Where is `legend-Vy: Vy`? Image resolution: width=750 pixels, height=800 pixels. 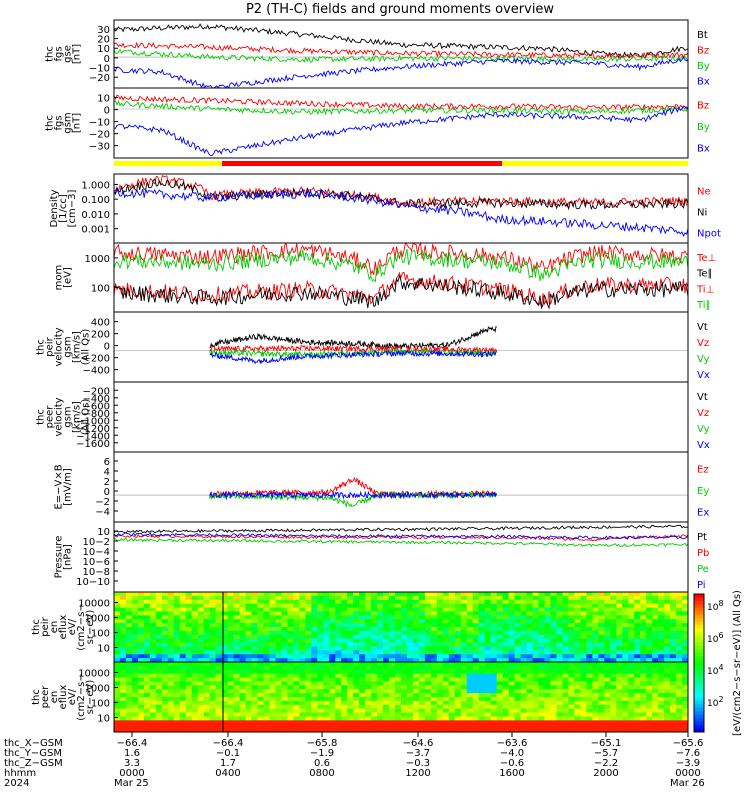
legend-Vy: Vy is located at coordinates (703, 359).